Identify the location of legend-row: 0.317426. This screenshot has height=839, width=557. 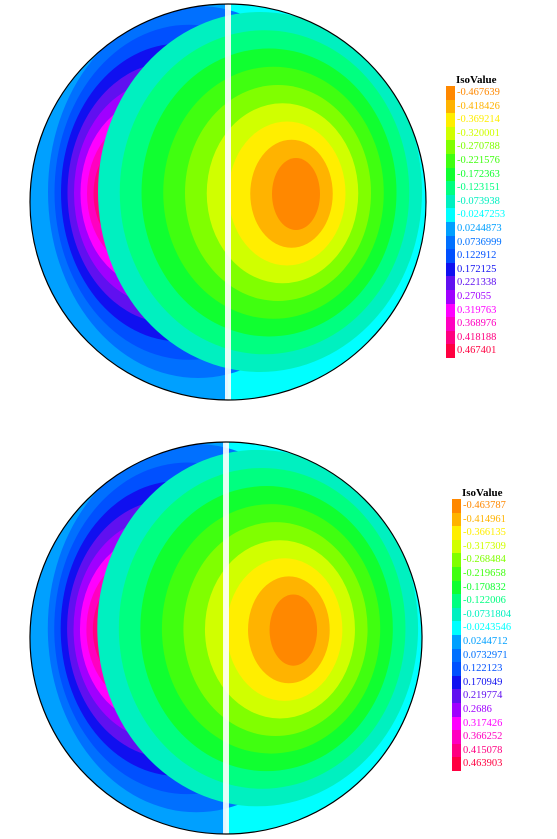
(481, 723).